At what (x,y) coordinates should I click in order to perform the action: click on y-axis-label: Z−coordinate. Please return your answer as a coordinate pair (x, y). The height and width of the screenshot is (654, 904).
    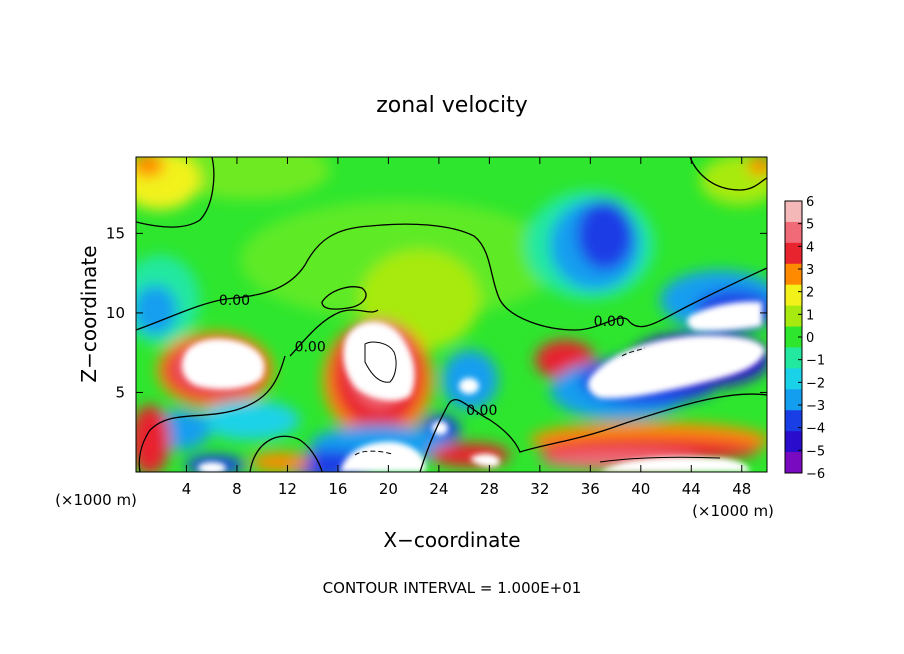
    Looking at the image, I should click on (89, 313).